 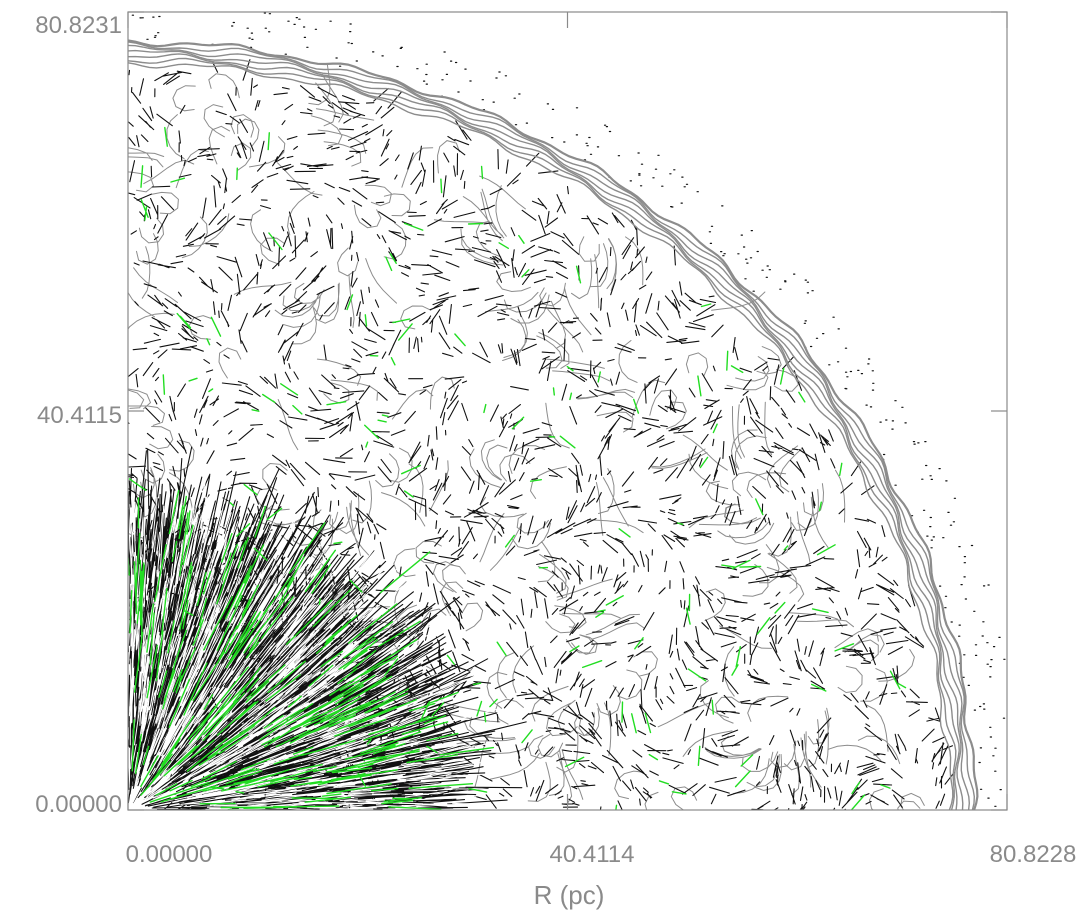 I want to click on y-tick-label-middle: 40.4115, so click(x=79, y=415).